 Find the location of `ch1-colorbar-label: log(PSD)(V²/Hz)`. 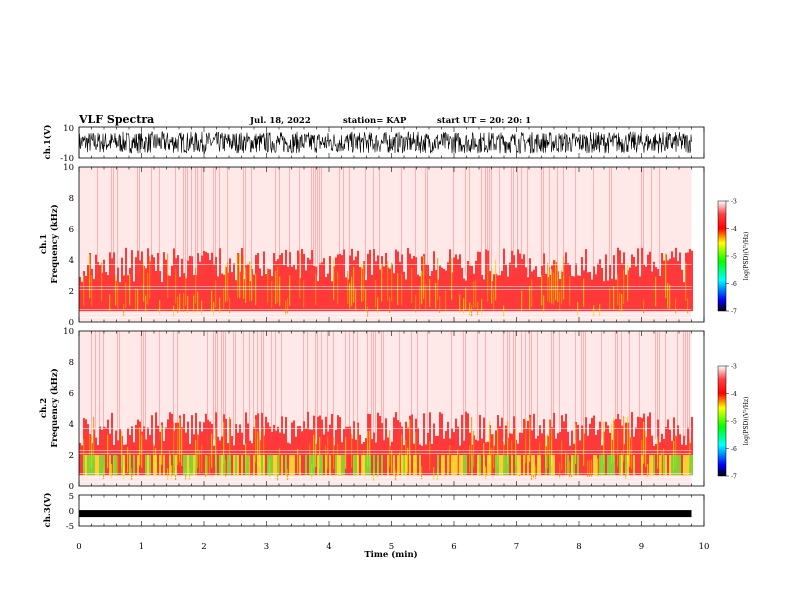

ch1-colorbar-label: log(PSD)(V²/Hz) is located at coordinates (746, 256).